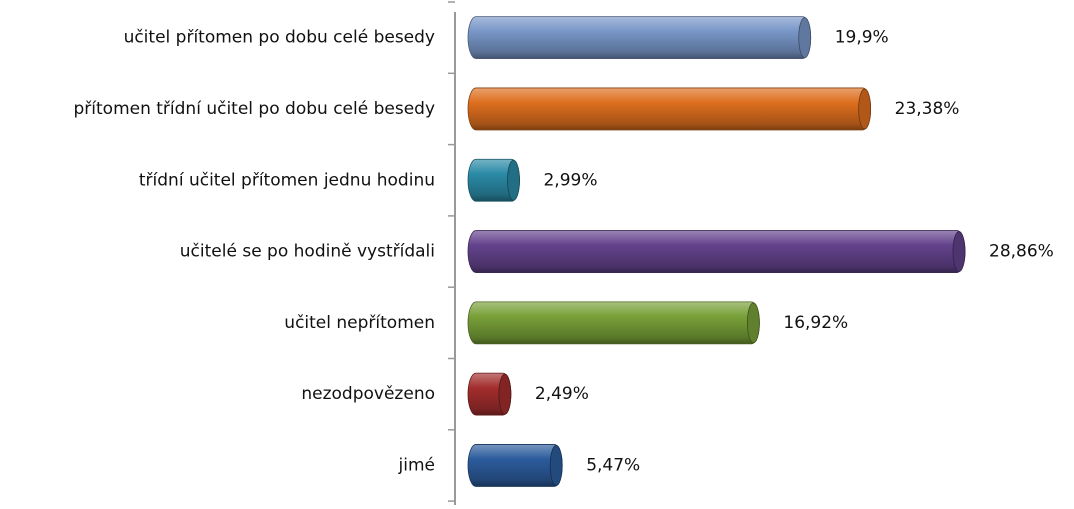 Image resolution: width=1074 pixels, height=509 pixels. What do you see at coordinates (368, 394) in the screenshot?
I see `category-label: nezodpovězeno` at bounding box center [368, 394].